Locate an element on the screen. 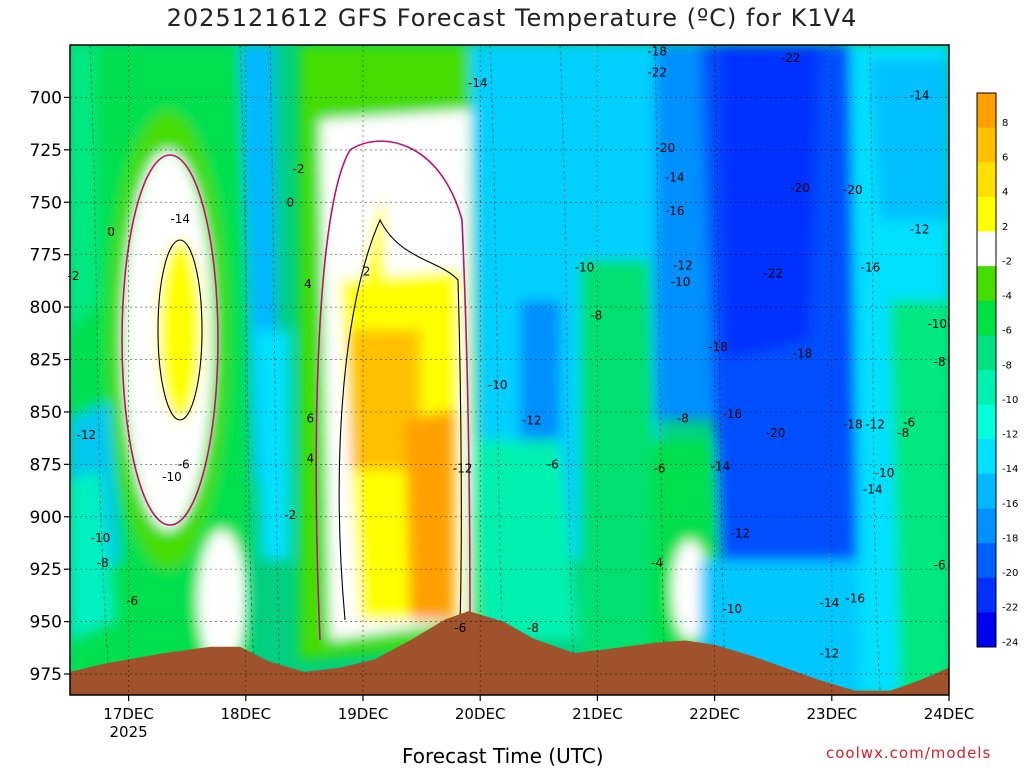 This screenshot has height=768, width=1024. colorbar-tick-label: 6 is located at coordinates (1005, 158).